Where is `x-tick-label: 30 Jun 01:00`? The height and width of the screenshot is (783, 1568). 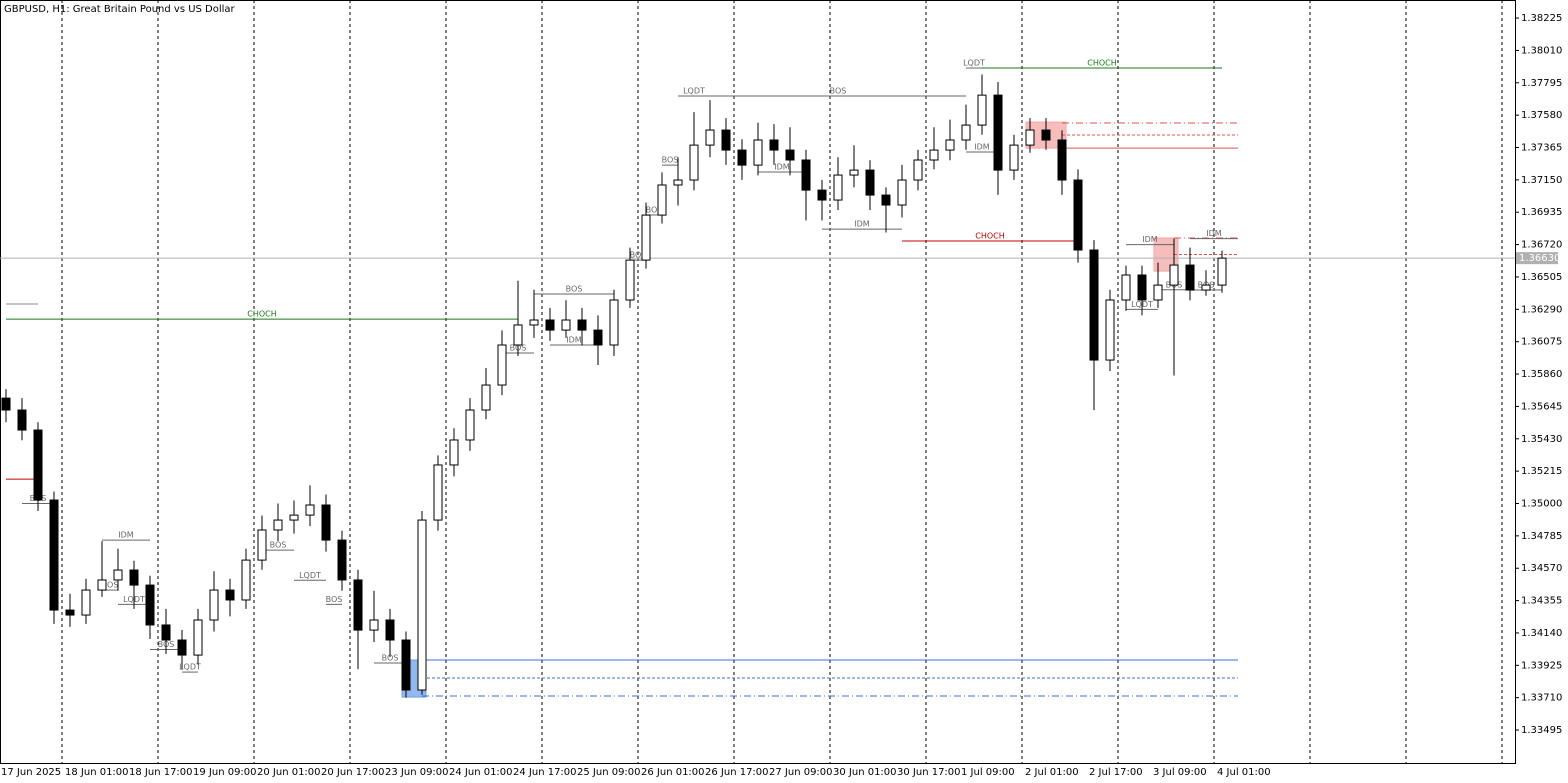
x-tick-label: 30 Jun 01:00 is located at coordinates (865, 772).